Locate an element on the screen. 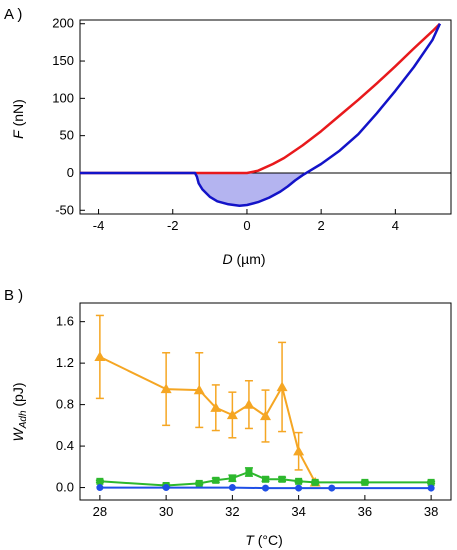 Image resolution: width=457 pixels, height=550 pixels. adhesion-area is located at coordinates (251, 189).